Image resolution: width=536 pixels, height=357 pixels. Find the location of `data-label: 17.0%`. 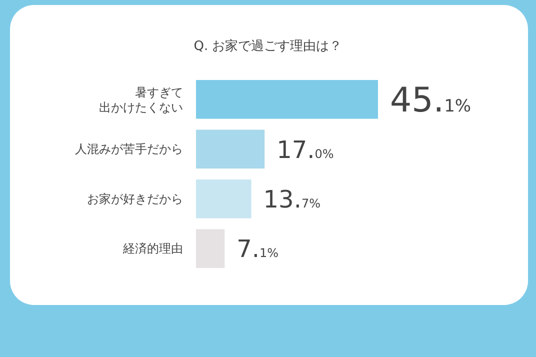

data-label: 17.0% is located at coordinates (305, 150).